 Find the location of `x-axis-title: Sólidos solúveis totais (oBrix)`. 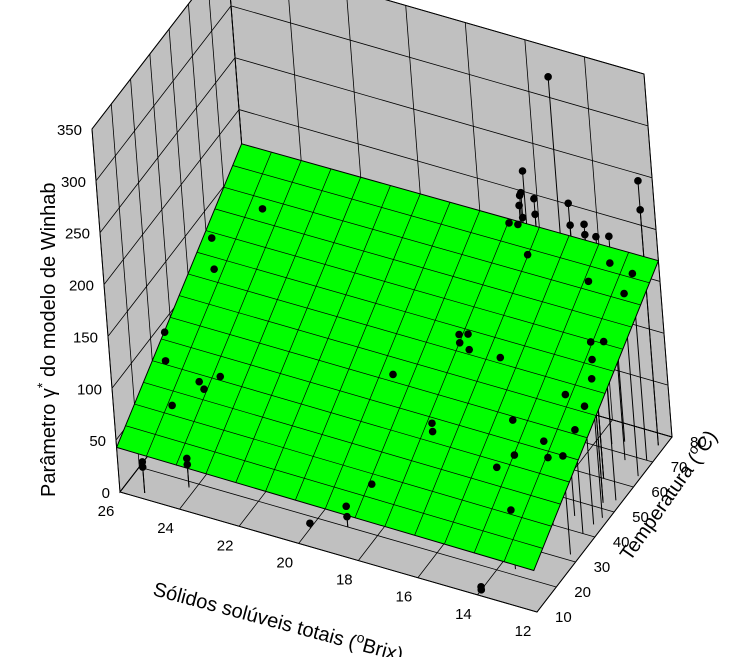

x-axis-title: Sólidos solúveis totais (oBrix) is located at coordinates (279, 616).